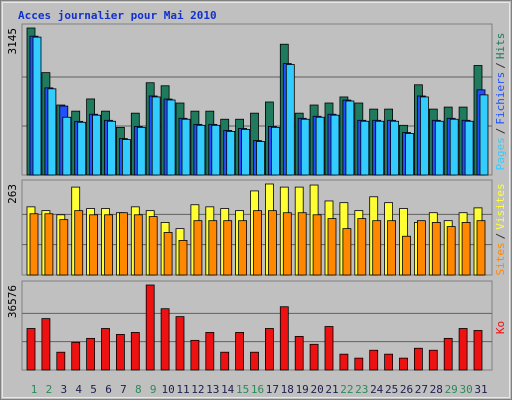  What do you see at coordinates (500, 98) in the screenshot?
I see `legend-item: Fichiers` at bounding box center [500, 98].